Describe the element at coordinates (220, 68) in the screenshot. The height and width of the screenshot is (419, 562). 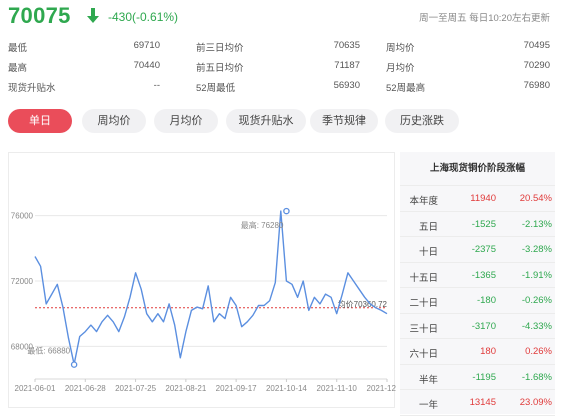
I see `stat-label: 前五日均价` at that location.